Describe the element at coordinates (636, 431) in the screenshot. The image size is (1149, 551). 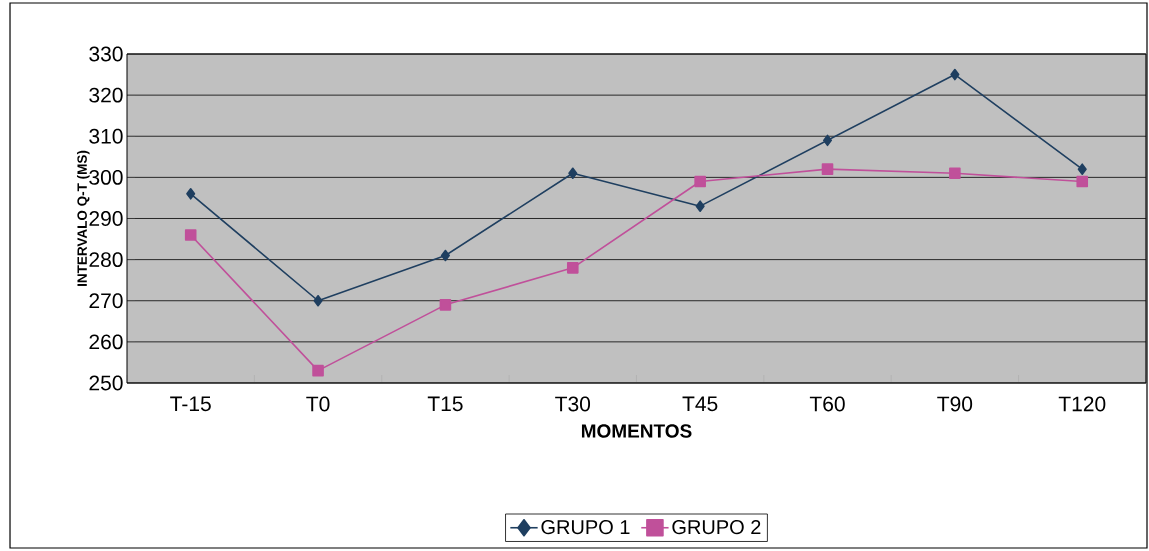
I see `x-axis-title: MOMENTOS` at that location.